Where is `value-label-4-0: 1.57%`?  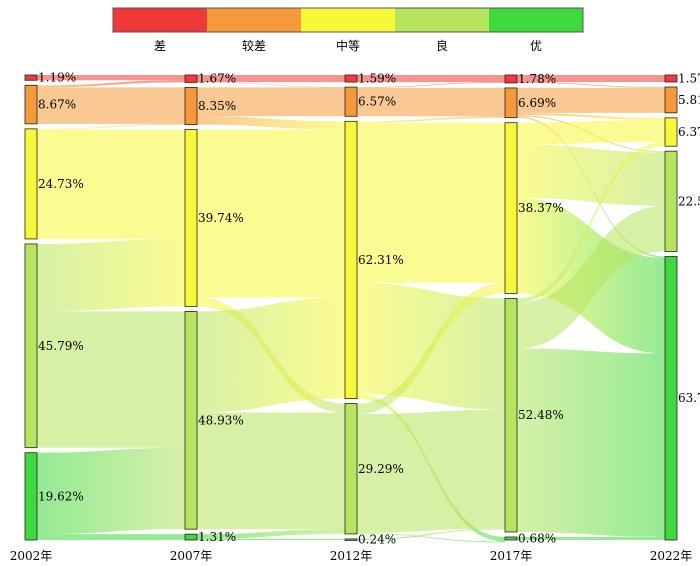 value-label-4-0: 1.57% is located at coordinates (689, 78).